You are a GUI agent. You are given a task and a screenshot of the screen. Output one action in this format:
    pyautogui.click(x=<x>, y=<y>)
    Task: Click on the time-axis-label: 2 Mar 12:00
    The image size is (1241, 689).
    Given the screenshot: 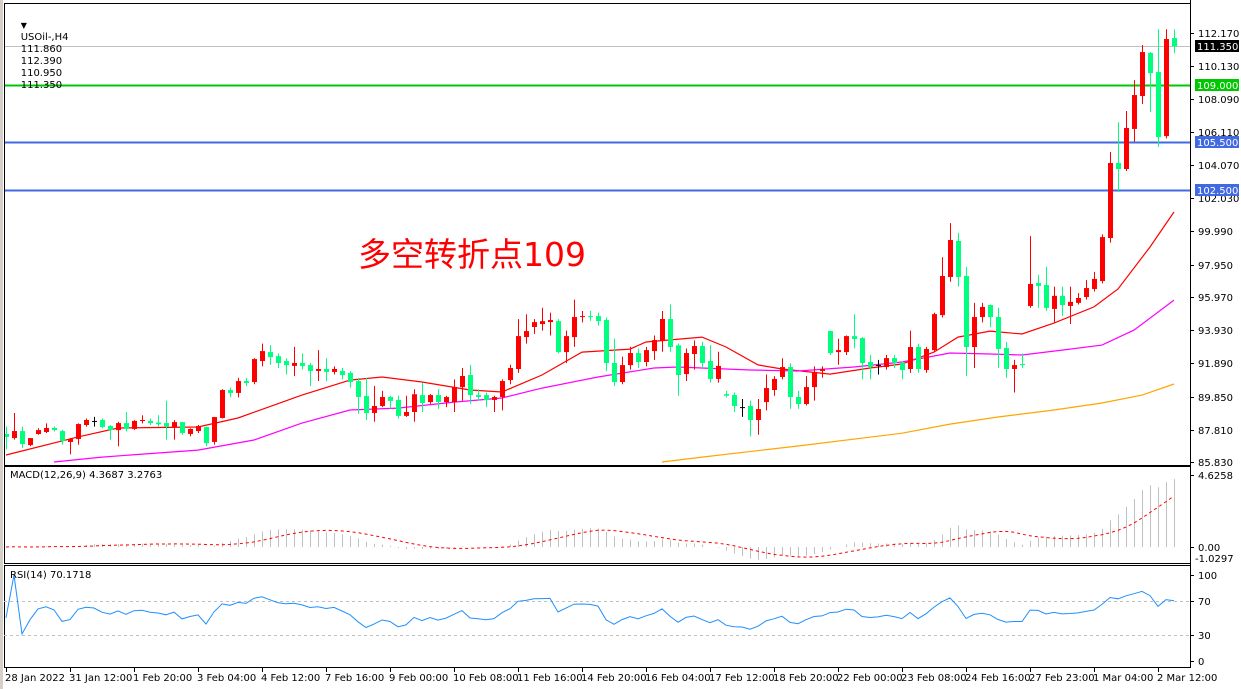 What is the action you would take?
    pyautogui.click(x=1187, y=678)
    